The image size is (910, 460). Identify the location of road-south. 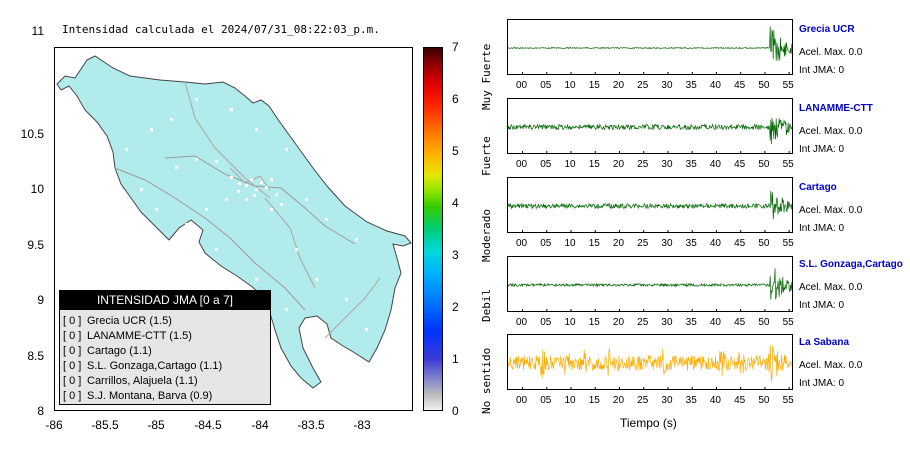
(210, 239).